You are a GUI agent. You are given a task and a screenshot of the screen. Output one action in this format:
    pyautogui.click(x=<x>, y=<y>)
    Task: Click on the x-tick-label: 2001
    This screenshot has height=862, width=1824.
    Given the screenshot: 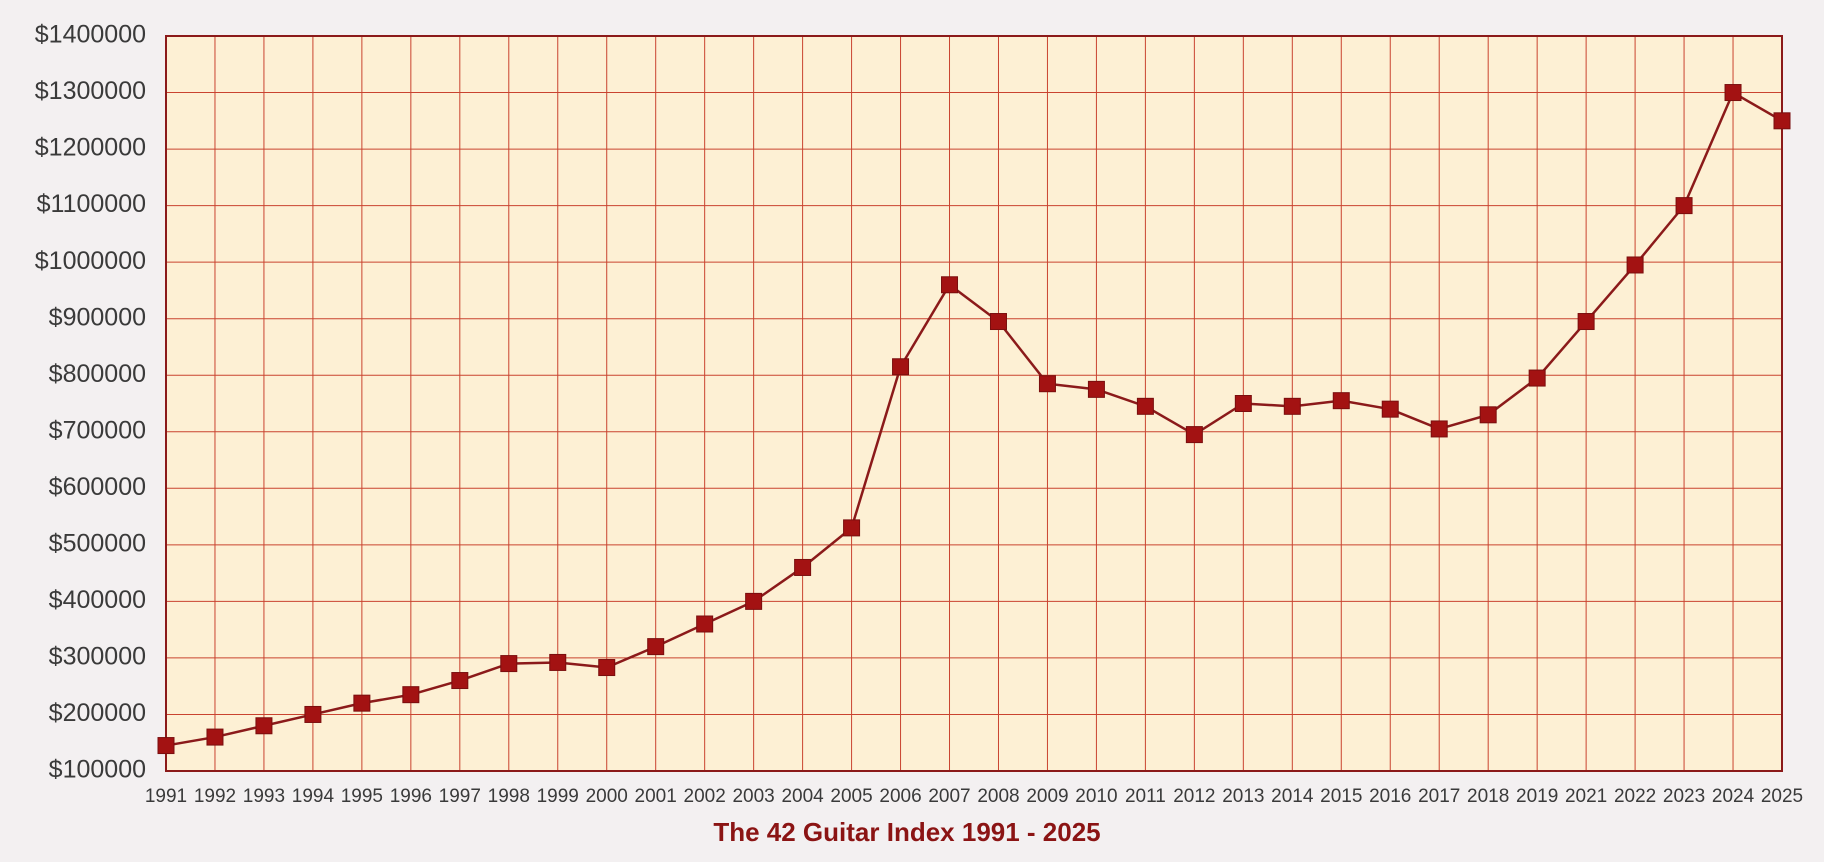 What is the action you would take?
    pyautogui.click(x=656, y=796)
    